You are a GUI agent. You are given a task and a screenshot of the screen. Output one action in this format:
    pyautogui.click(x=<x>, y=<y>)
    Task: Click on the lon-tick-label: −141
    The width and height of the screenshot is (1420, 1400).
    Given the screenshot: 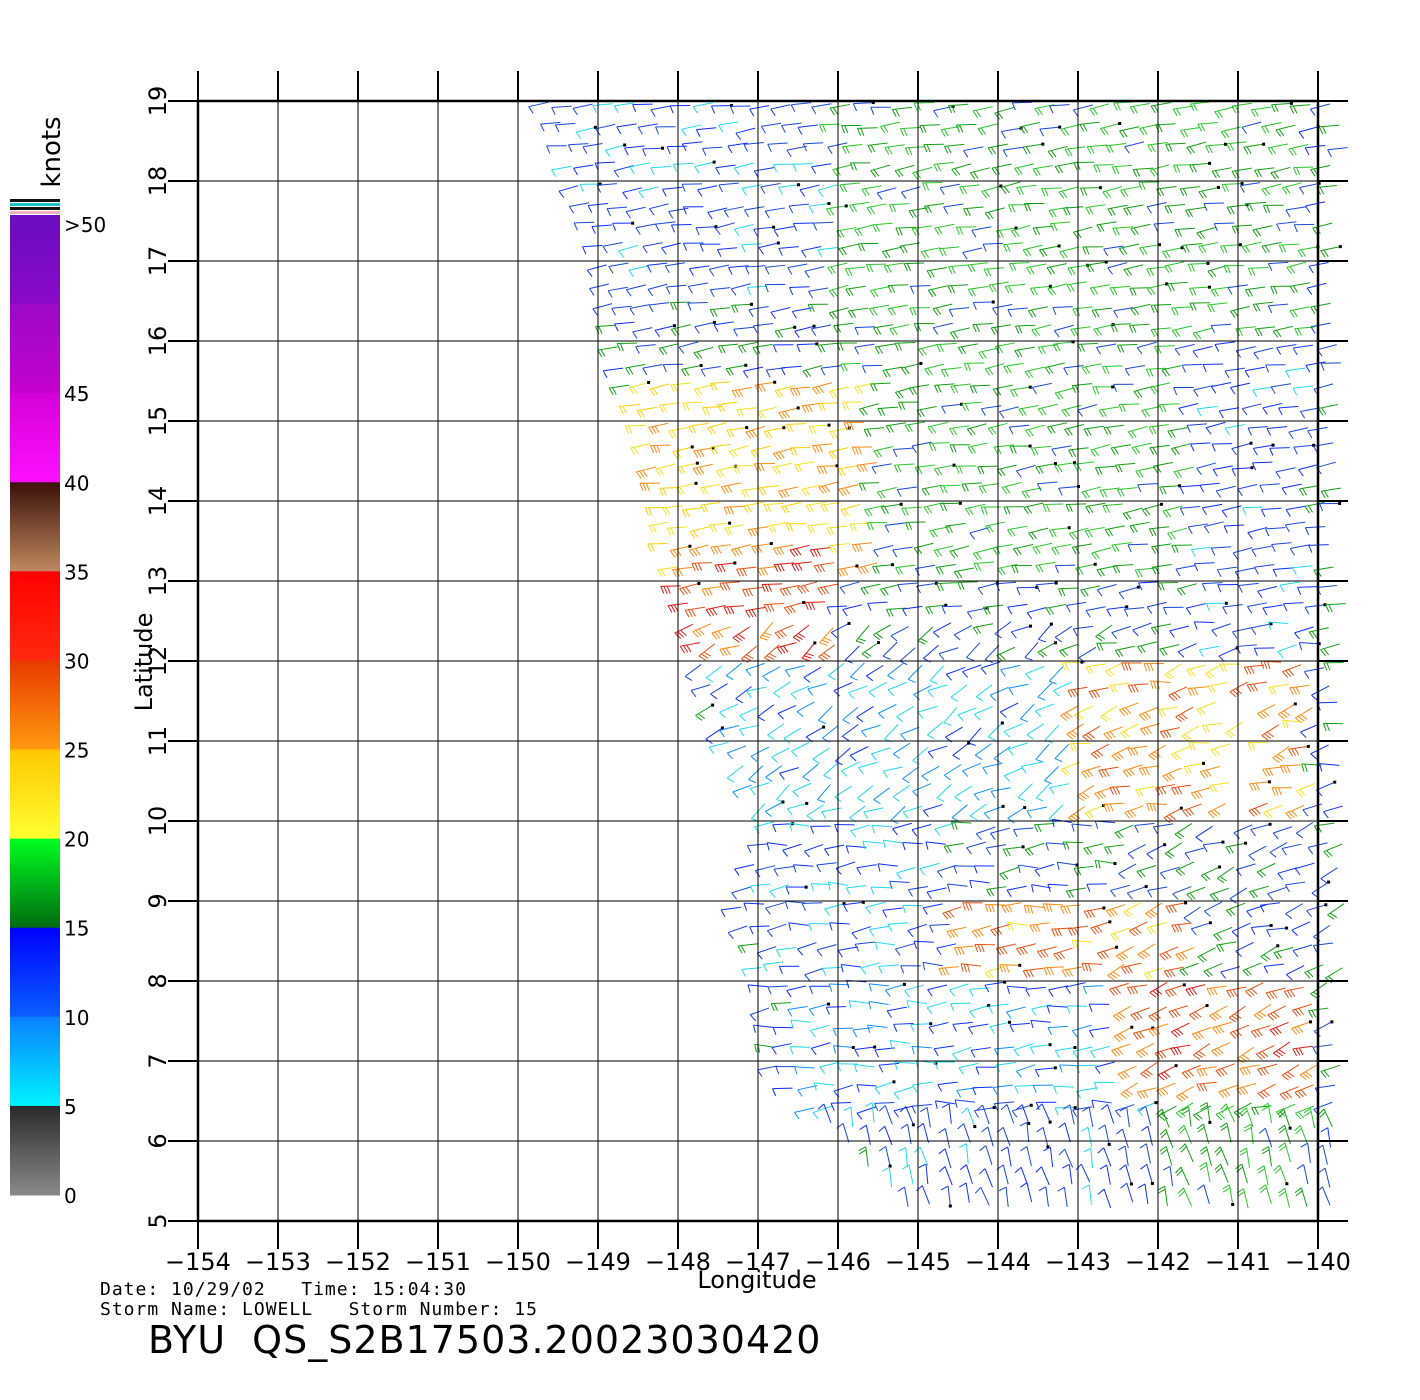 What is the action you would take?
    pyautogui.click(x=1238, y=1262)
    